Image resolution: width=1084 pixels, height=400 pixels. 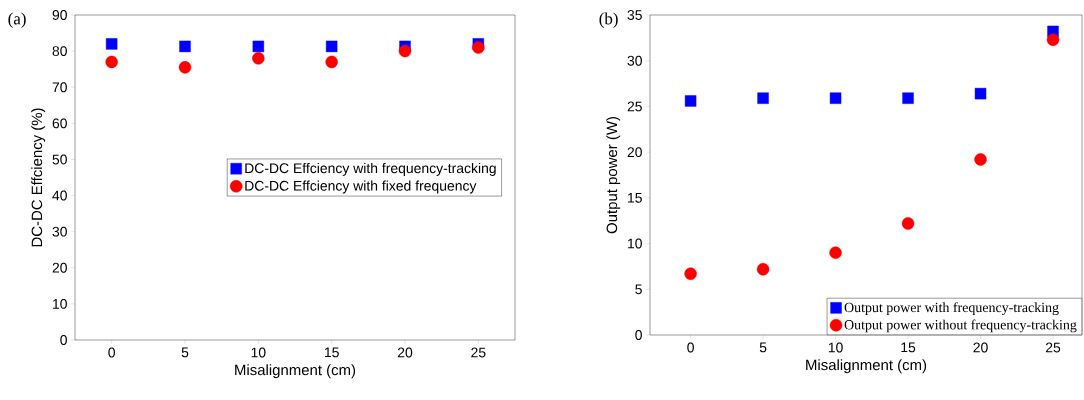 What do you see at coordinates (59, 87) in the screenshot?
I see `y-tick-label: 70` at bounding box center [59, 87].